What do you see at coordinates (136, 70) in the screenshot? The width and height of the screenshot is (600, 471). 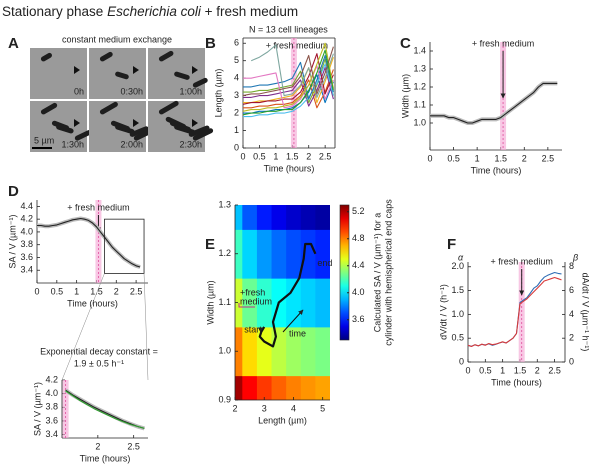 I see `arrowhead` at bounding box center [136, 70].